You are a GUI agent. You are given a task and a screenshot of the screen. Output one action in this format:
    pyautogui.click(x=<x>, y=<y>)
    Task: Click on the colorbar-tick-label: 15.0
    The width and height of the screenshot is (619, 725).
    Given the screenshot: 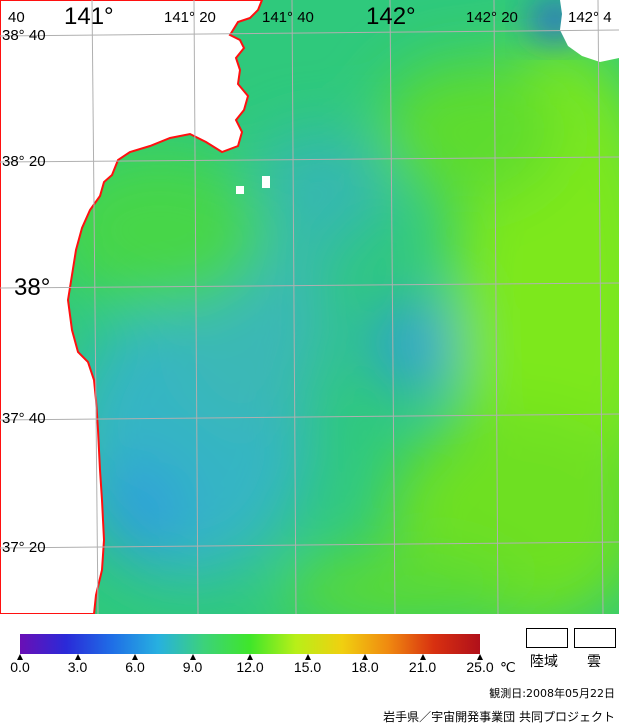 What is the action you would take?
    pyautogui.click(x=307, y=667)
    